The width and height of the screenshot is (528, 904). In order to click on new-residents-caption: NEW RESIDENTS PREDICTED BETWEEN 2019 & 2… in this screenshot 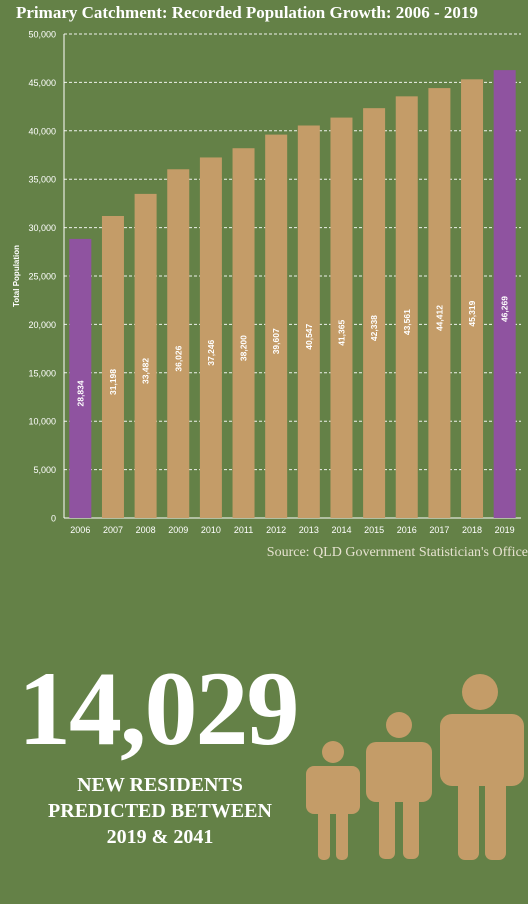, I will do `click(160, 811)`.